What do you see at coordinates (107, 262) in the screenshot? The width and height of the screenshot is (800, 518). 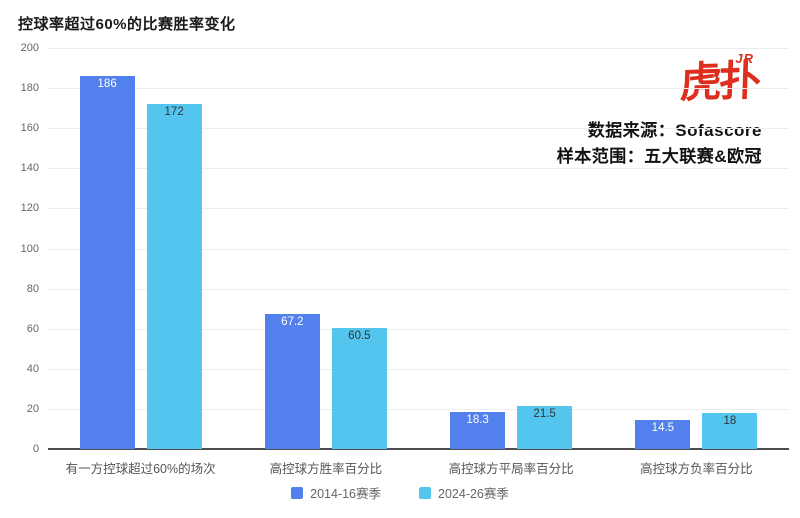 I see `bar-2014-16赛季-有一方控球超过60%的场次: 186` at bounding box center [107, 262].